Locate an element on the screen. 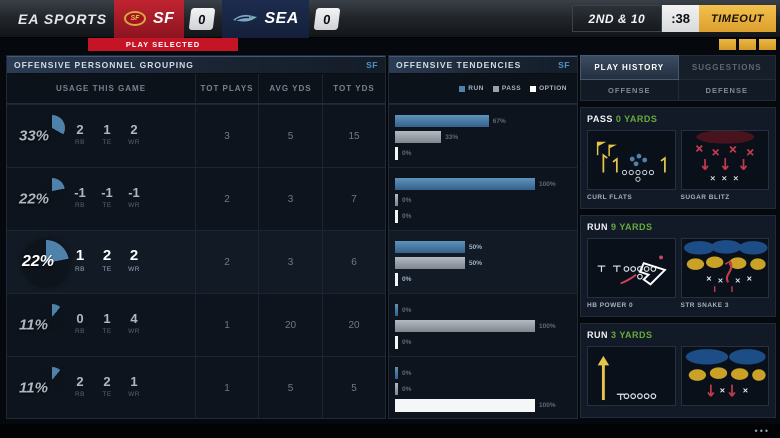 Image resolution: width=780 pixels, height=438 pixels. tendency-group: 0% 0% 100% is located at coordinates (483, 387).